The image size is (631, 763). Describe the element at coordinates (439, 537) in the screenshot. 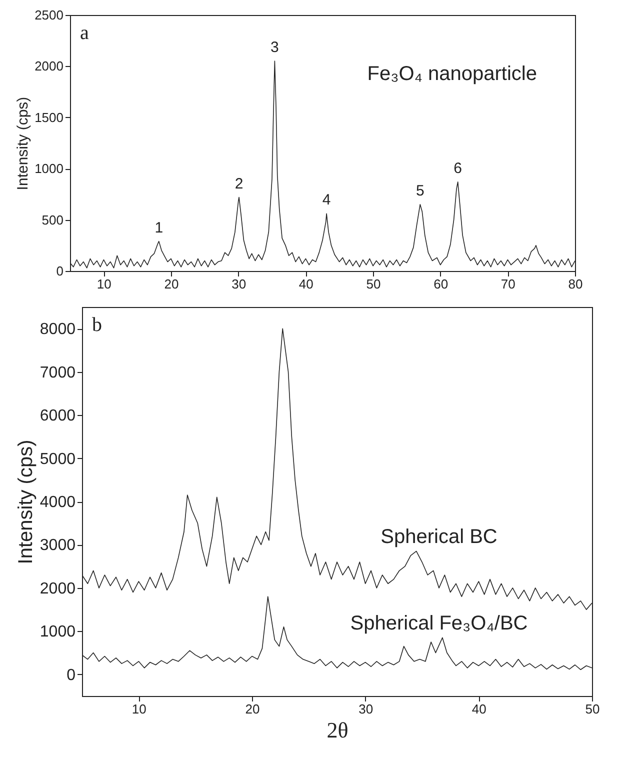

I see `series-label: Spherical BC` at that location.